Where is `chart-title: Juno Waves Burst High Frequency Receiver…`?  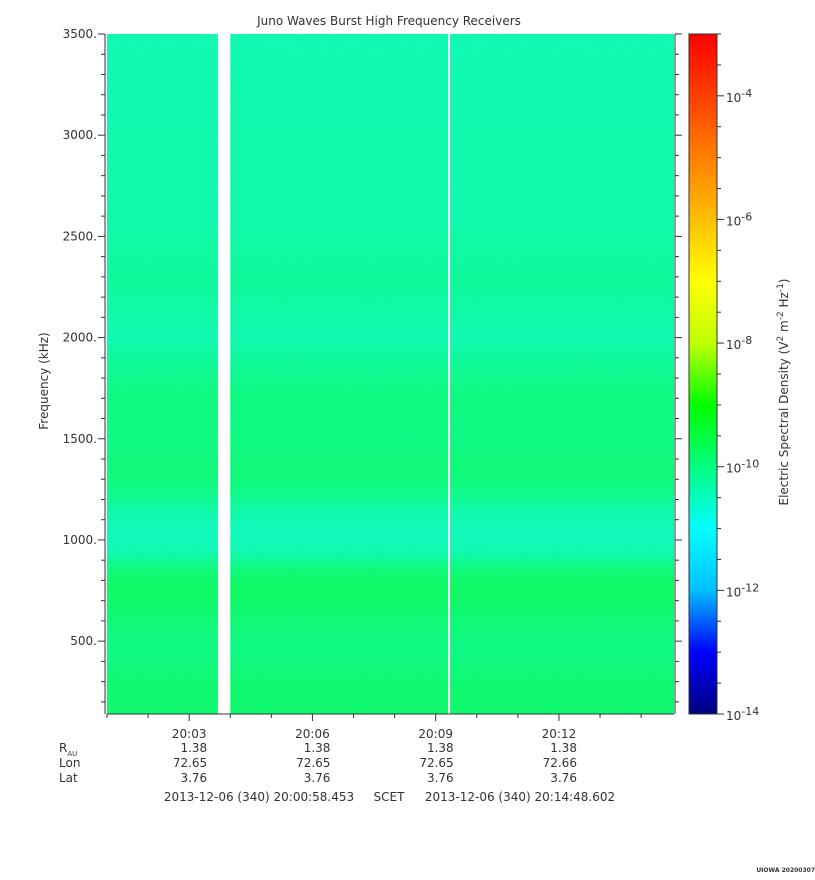 chart-title: Juno Waves Burst High Frequency Receiver… is located at coordinates (388, 21).